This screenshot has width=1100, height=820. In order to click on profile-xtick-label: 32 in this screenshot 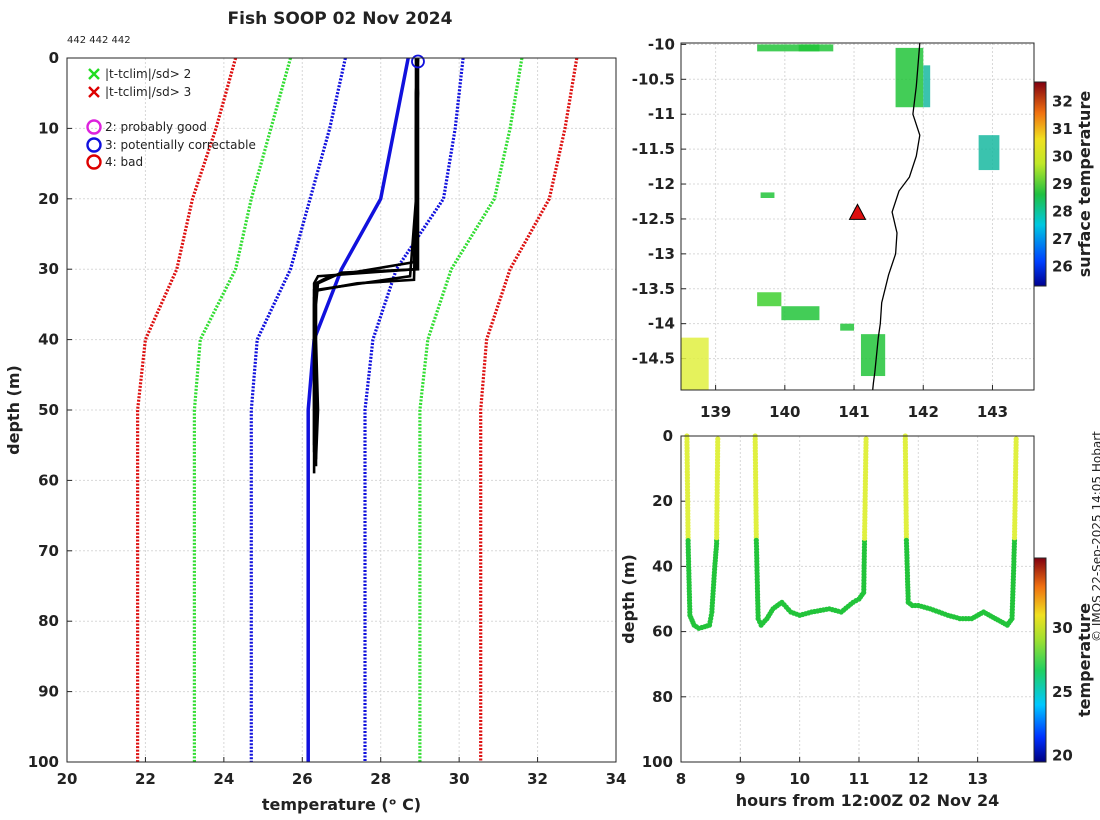, I will do `click(537, 779)`.